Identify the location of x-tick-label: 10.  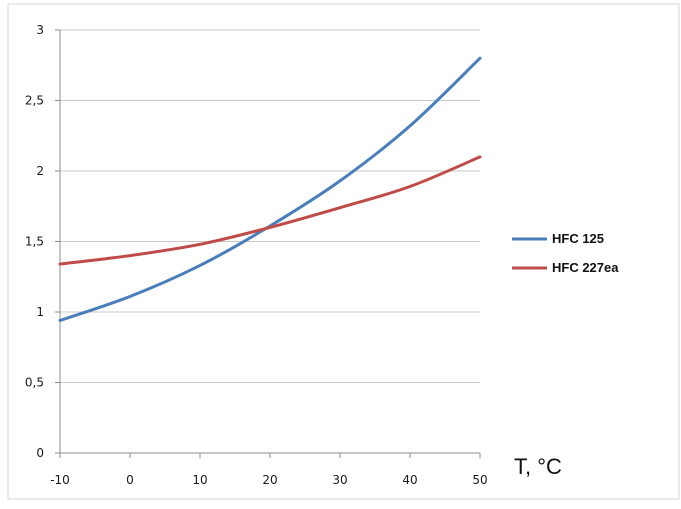
(199, 480).